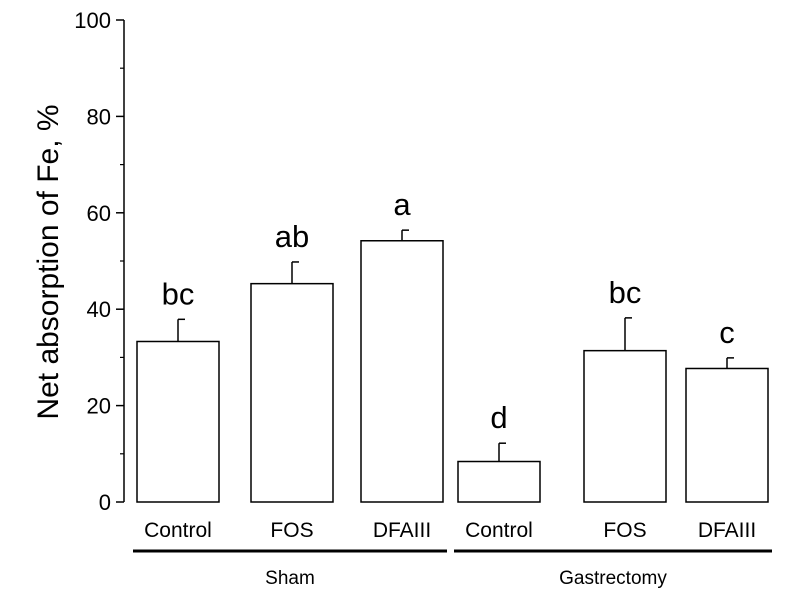  Describe the element at coordinates (92, 20) in the screenshot. I see `y-tick-label: 100` at that location.